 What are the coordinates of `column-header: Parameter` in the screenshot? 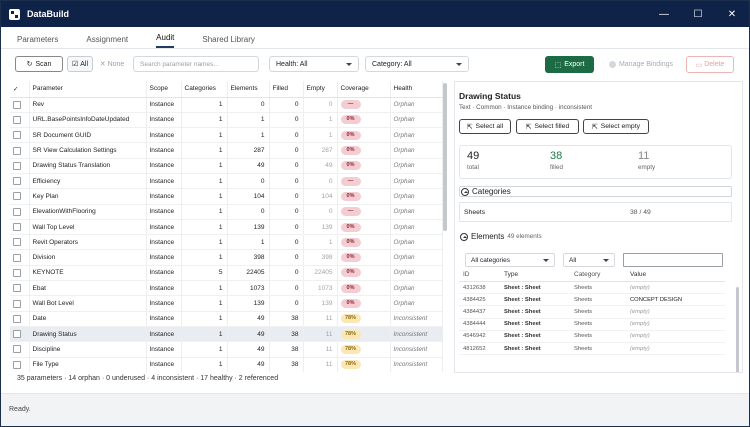 It's located at (88, 89).